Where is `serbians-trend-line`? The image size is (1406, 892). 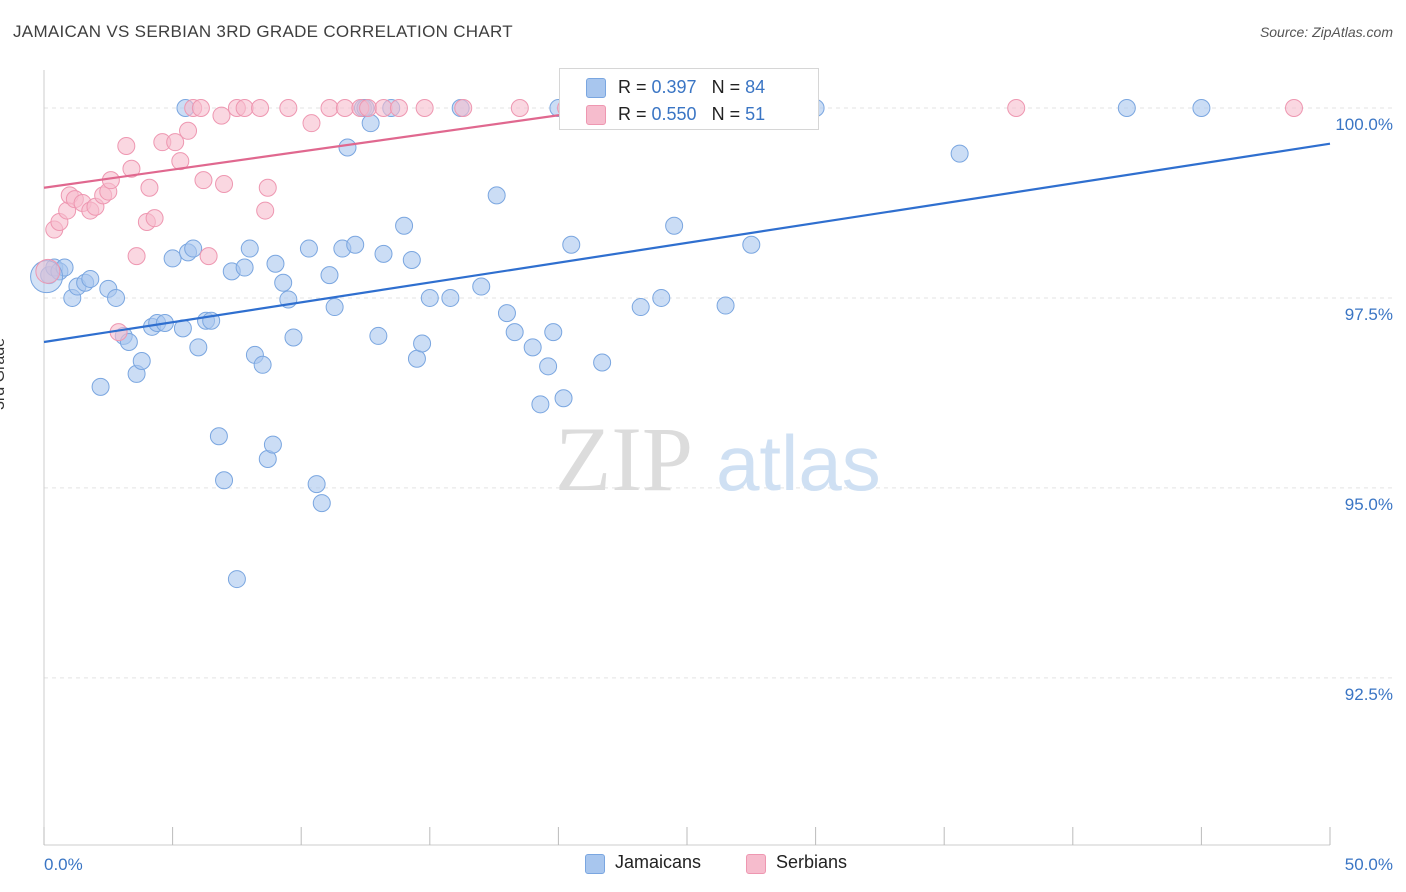 serbians-trend-line is located at coordinates (326, 147).